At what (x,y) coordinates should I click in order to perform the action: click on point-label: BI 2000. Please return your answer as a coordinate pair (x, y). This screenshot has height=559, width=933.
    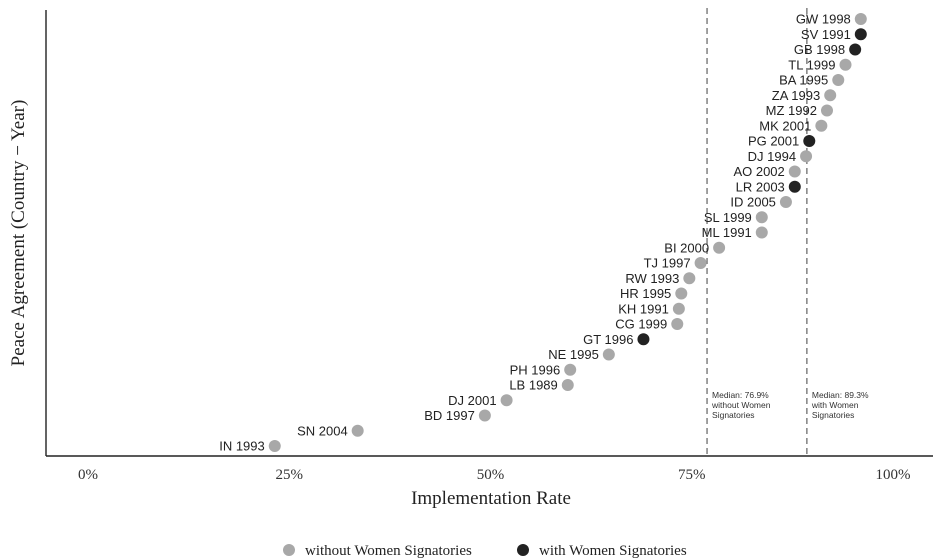
    Looking at the image, I should click on (686, 247).